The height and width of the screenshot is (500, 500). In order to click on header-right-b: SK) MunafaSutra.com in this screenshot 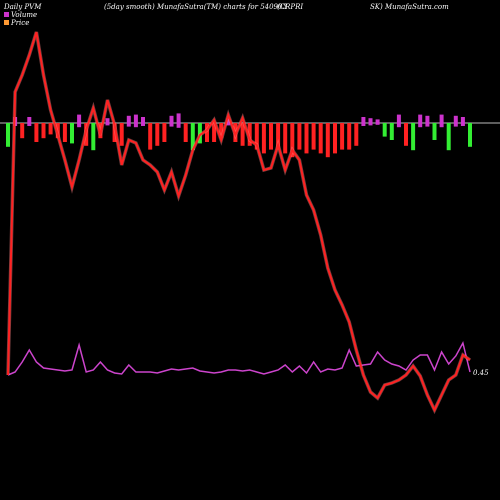, I will do `click(409, 7)`.